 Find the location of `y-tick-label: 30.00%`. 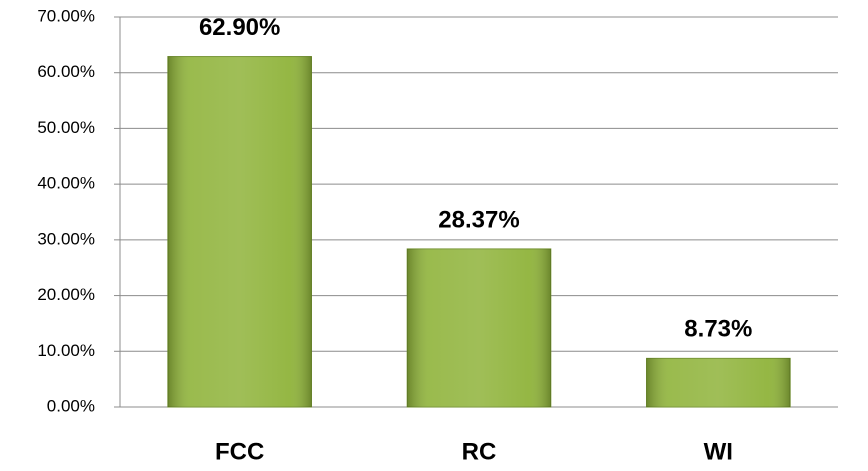

y-tick-label: 30.00% is located at coordinates (66, 238).